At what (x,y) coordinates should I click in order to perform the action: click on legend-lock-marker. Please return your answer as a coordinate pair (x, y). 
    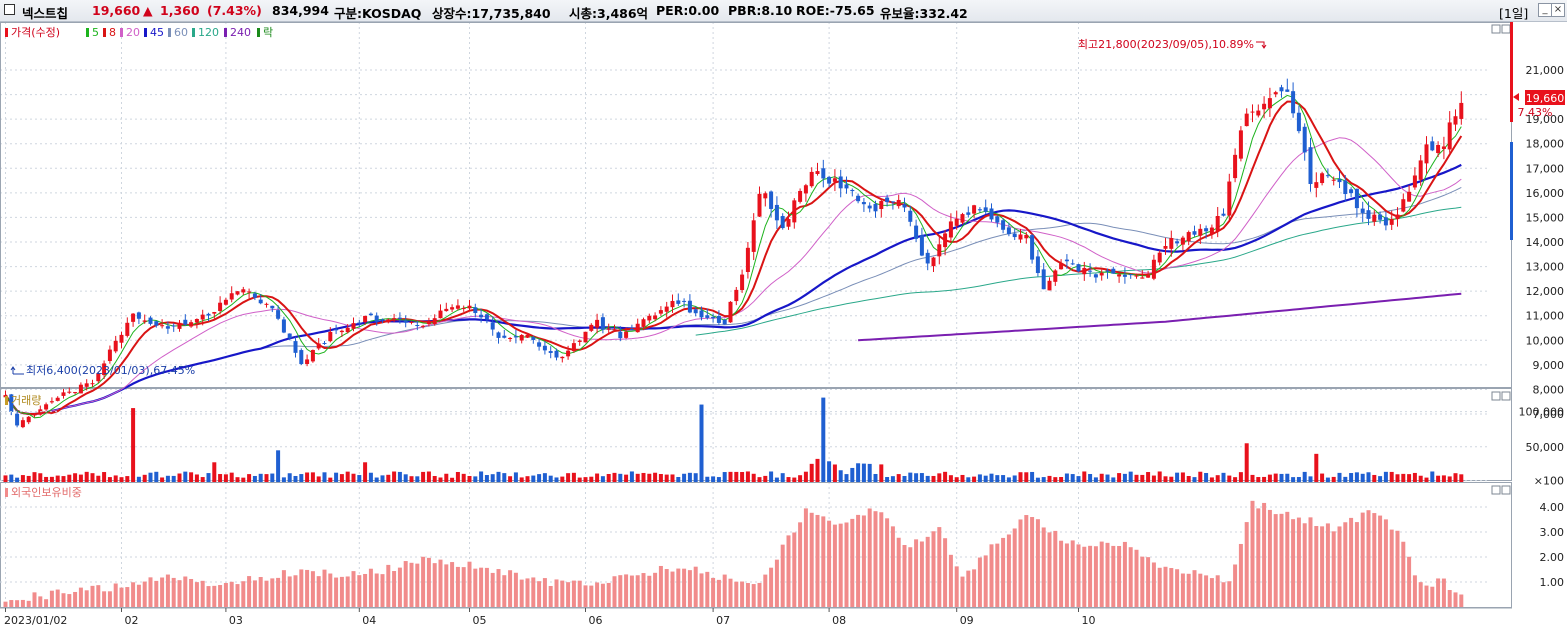
    Looking at the image, I should click on (258, 32).